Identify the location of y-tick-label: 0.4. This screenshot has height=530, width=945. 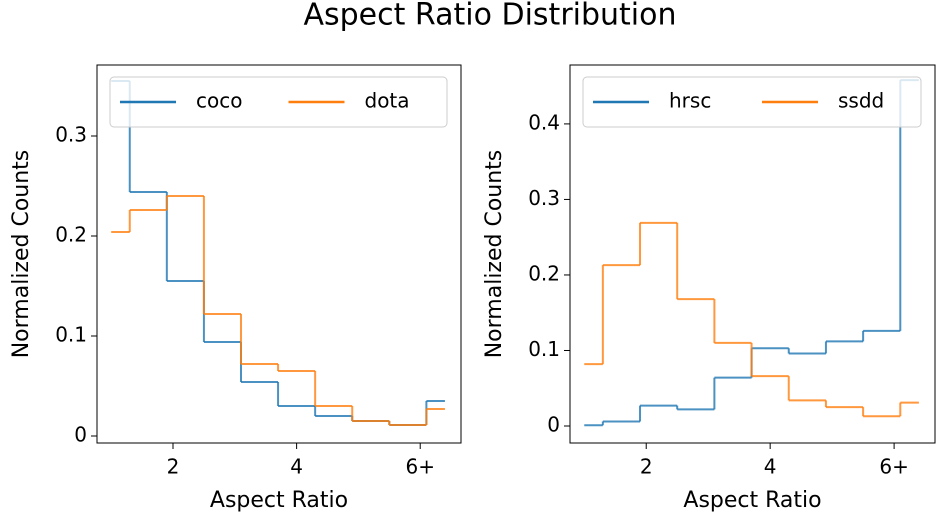
(544, 122).